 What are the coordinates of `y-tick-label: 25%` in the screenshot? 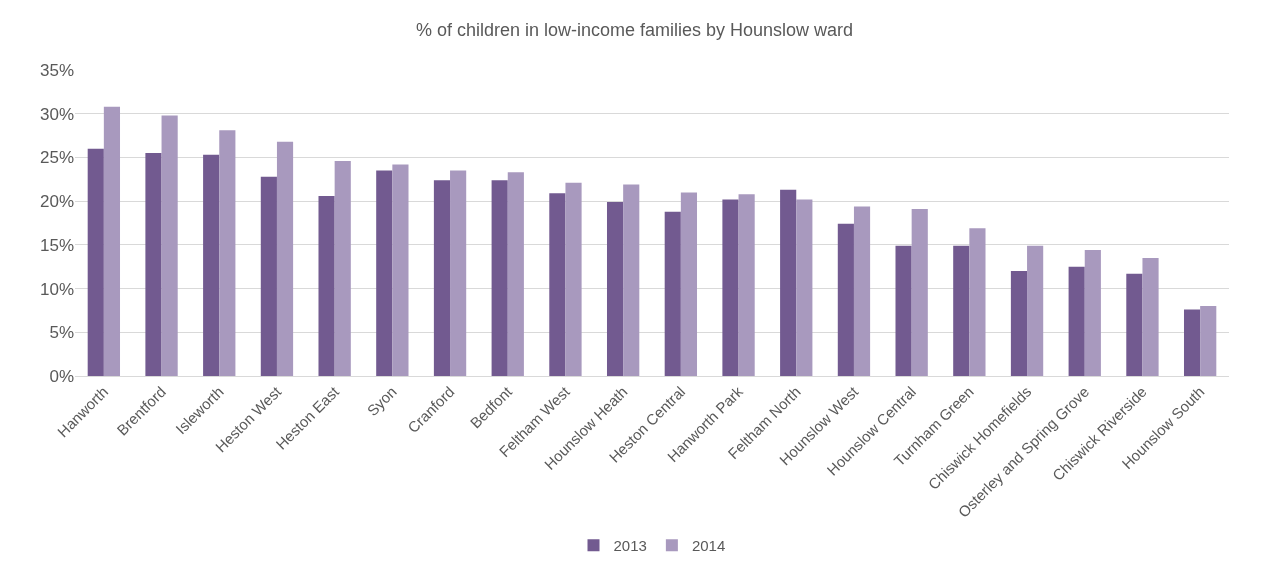 It's located at (56, 158).